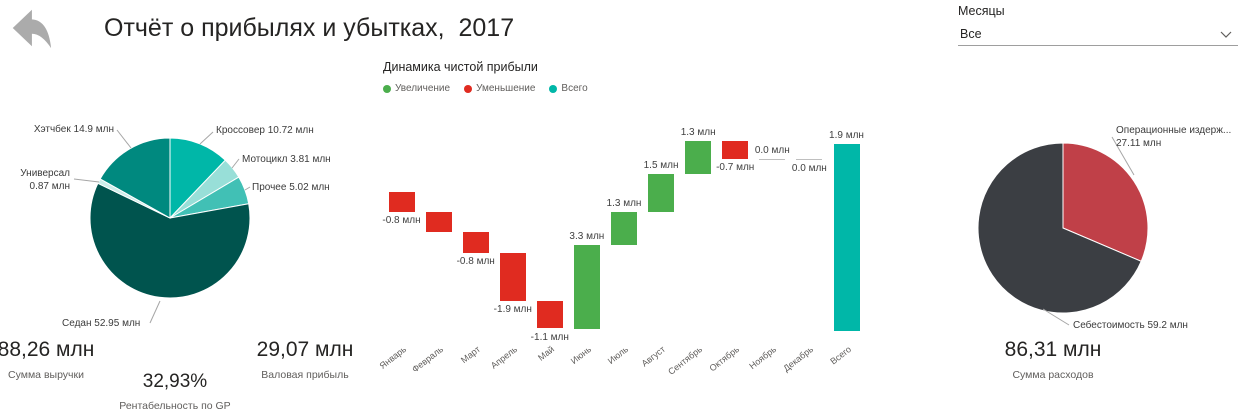  What do you see at coordinates (438, 222) in the screenshot?
I see `waterfall-bar-Февраль` at bounding box center [438, 222].